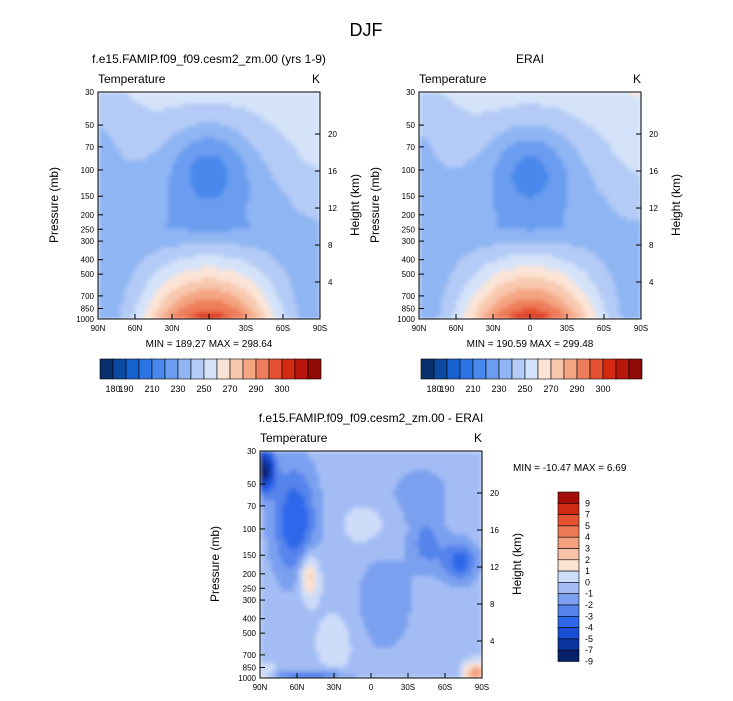 The image size is (733, 701). Describe the element at coordinates (409, 260) in the screenshot. I see `panel-obs-ptick-label: 400` at that location.